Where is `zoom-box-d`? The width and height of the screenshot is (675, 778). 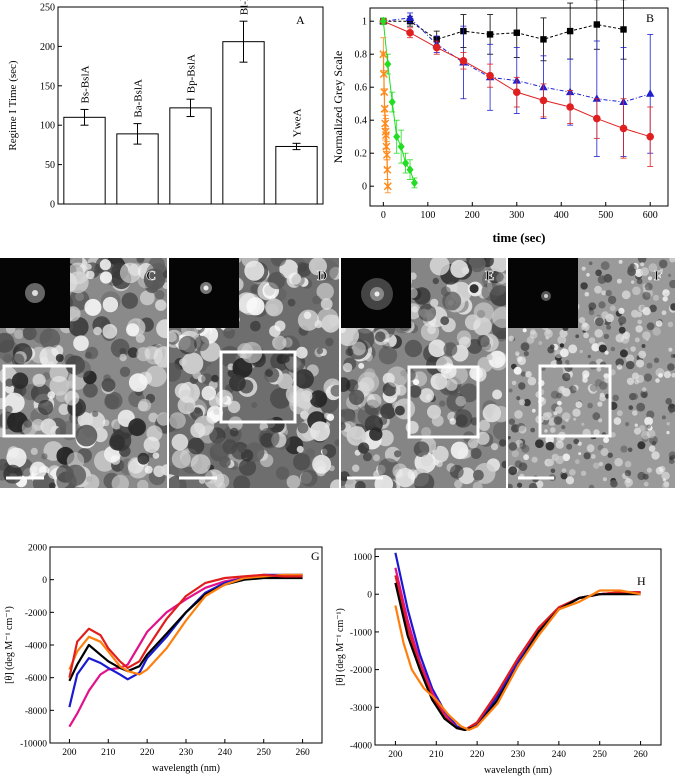
zoom-box-d is located at coordinates (258, 387).